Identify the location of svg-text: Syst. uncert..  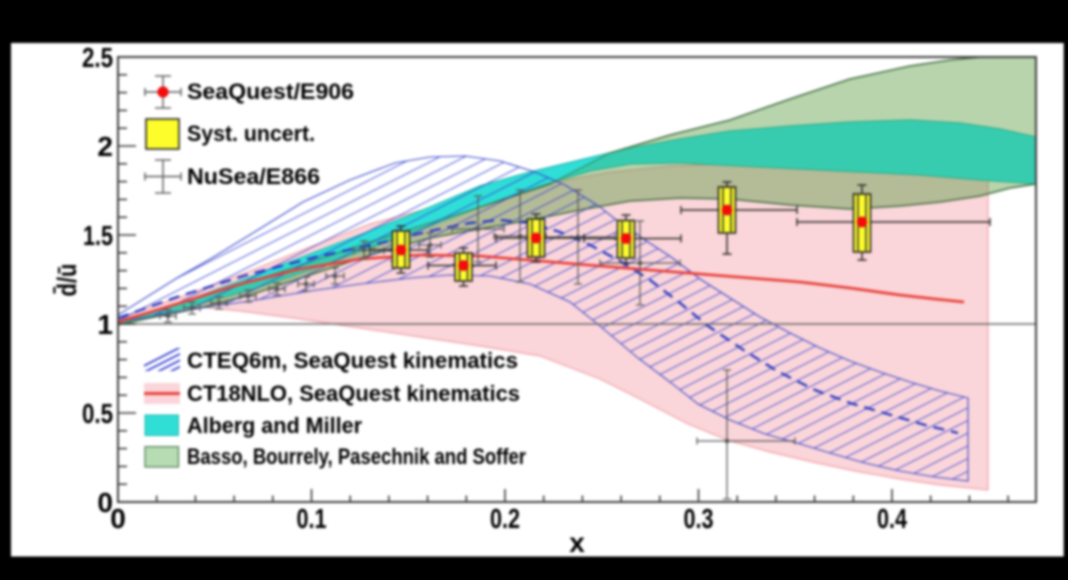
(251, 133).